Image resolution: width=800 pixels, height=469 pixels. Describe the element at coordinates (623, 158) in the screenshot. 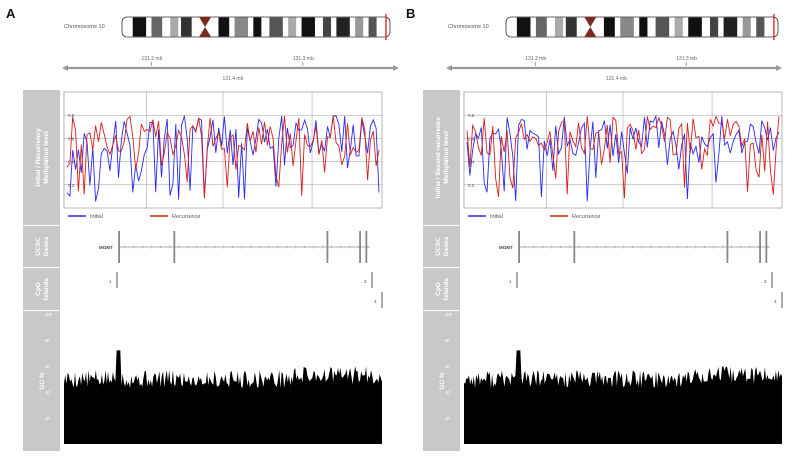

I see `series-initial` at that location.